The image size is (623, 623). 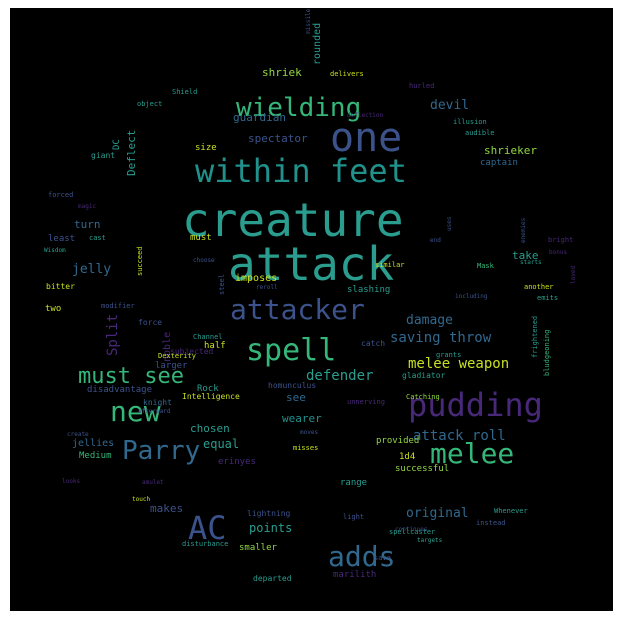 I want to click on word-audible: audible, so click(x=480, y=133).